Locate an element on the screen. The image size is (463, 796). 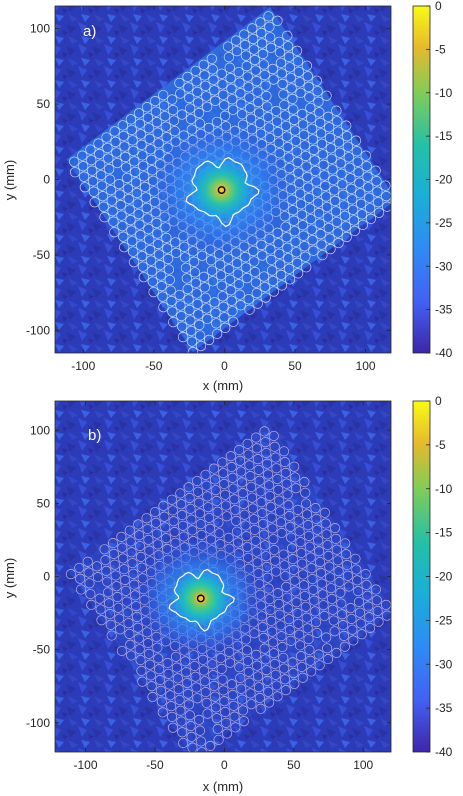
panel-label-a: a) is located at coordinates (89, 31).